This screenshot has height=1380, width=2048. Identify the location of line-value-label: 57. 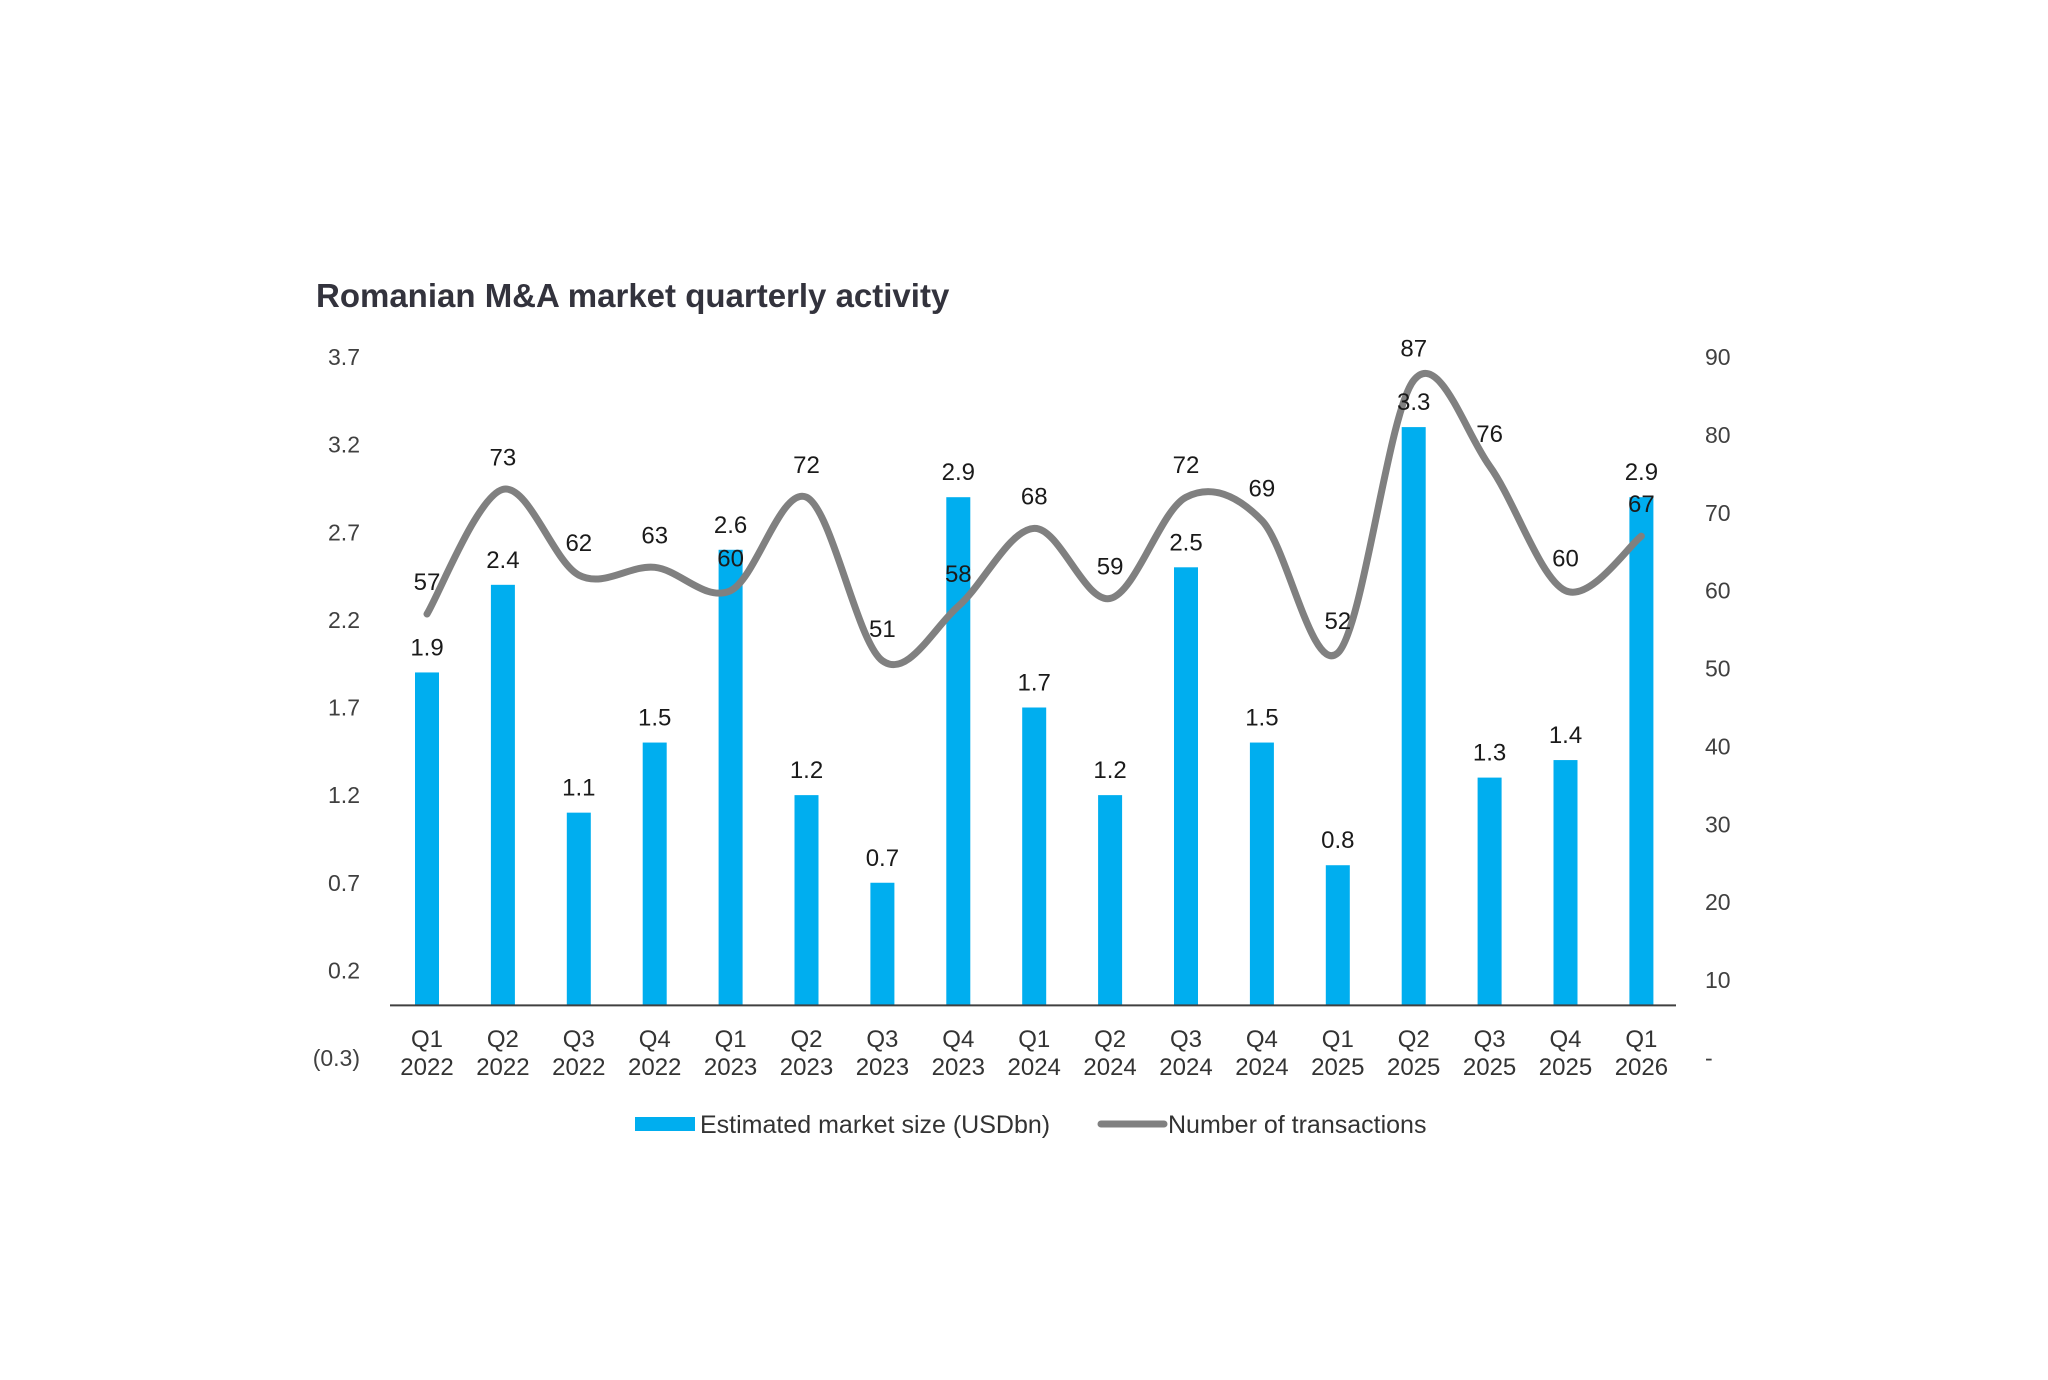
(427, 582).